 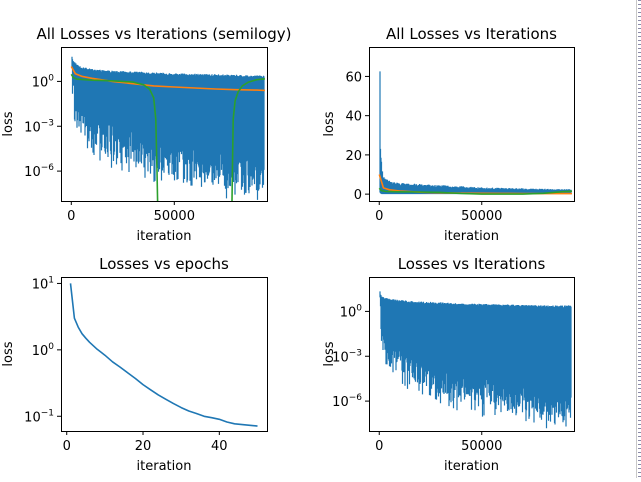 What do you see at coordinates (248, 139) in the screenshot?
I see `series-4-line` at bounding box center [248, 139].